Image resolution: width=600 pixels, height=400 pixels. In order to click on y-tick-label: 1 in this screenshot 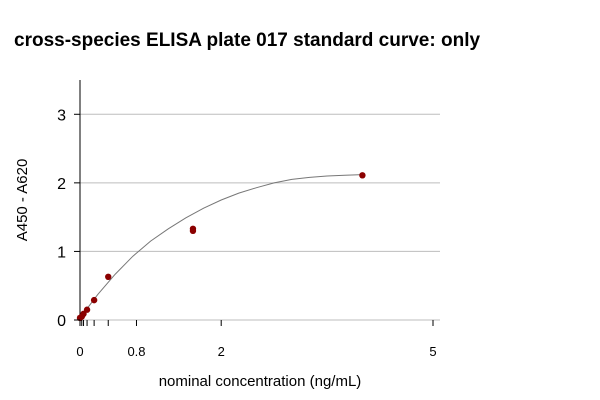, I will do `click(61, 252)`.